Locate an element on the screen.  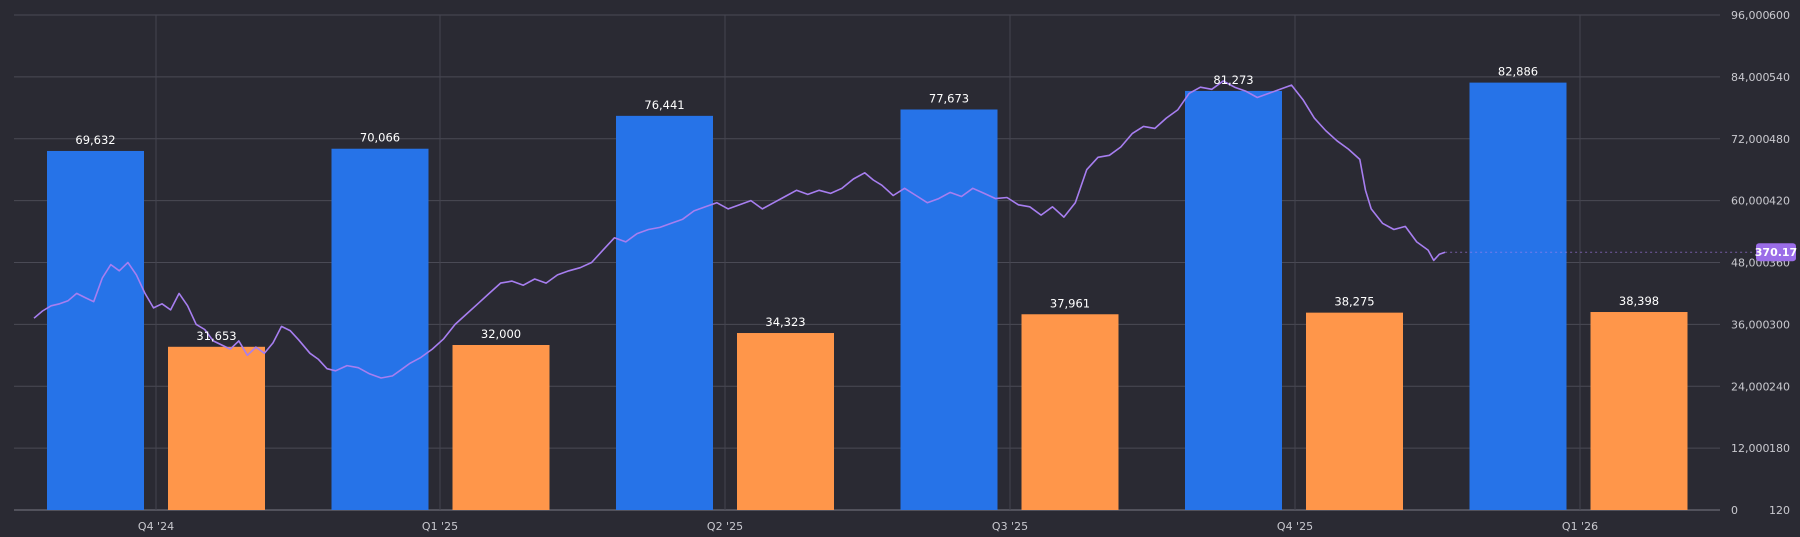
x-tick-label: Q3 '25 is located at coordinates (1010, 526).